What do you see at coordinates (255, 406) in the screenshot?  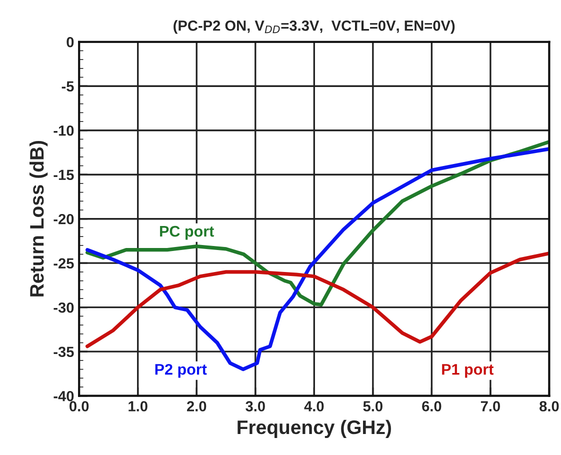 I see `x-tick-label: 3.0` at bounding box center [255, 406].